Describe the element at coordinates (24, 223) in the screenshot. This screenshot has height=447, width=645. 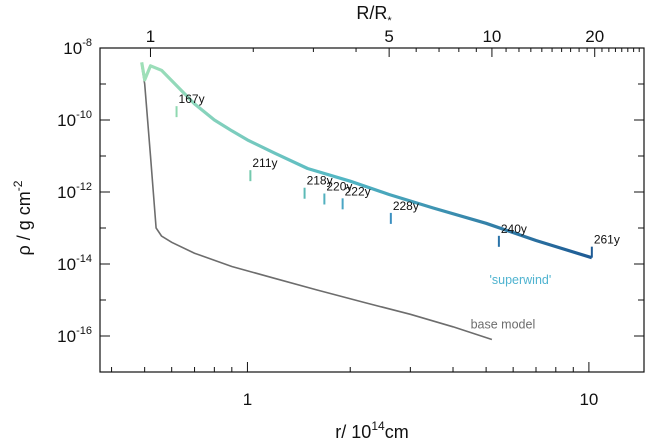
I see `y-axis-label-base: ρ / g cm` at that location.